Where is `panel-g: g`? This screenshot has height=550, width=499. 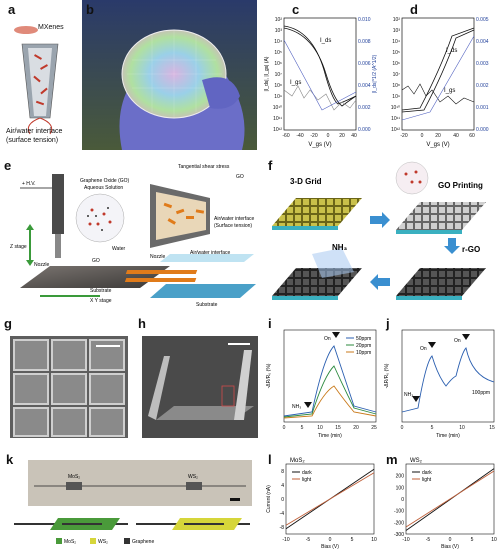
panel-g: g is located at coordinates (66, 381).